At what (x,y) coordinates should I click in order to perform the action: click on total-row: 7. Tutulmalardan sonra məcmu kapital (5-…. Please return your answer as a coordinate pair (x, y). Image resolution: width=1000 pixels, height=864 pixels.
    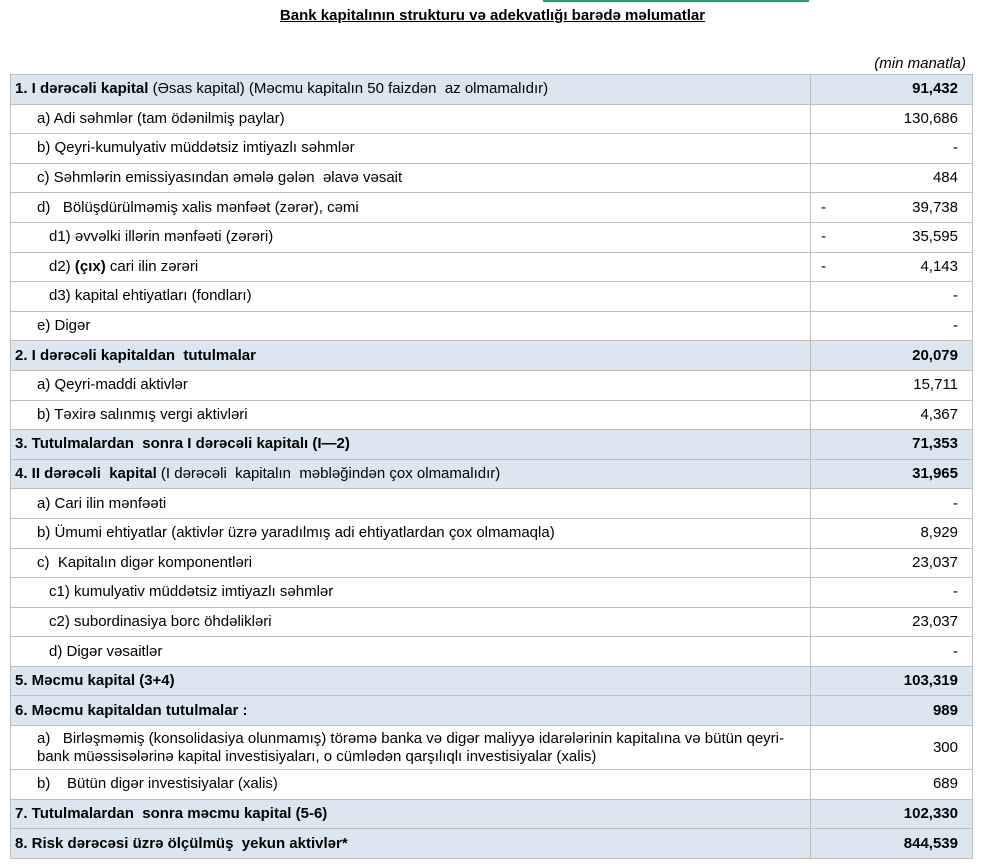
    Looking at the image, I should click on (491, 814).